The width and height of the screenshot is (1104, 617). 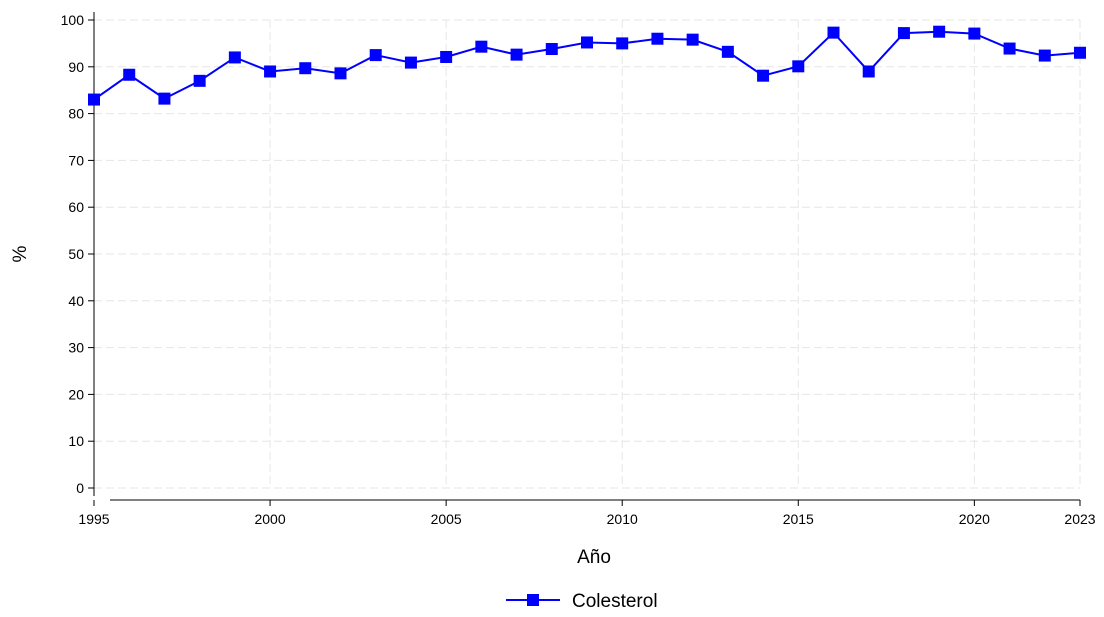 I want to click on x-tick-label: 2010, so click(x=622, y=519).